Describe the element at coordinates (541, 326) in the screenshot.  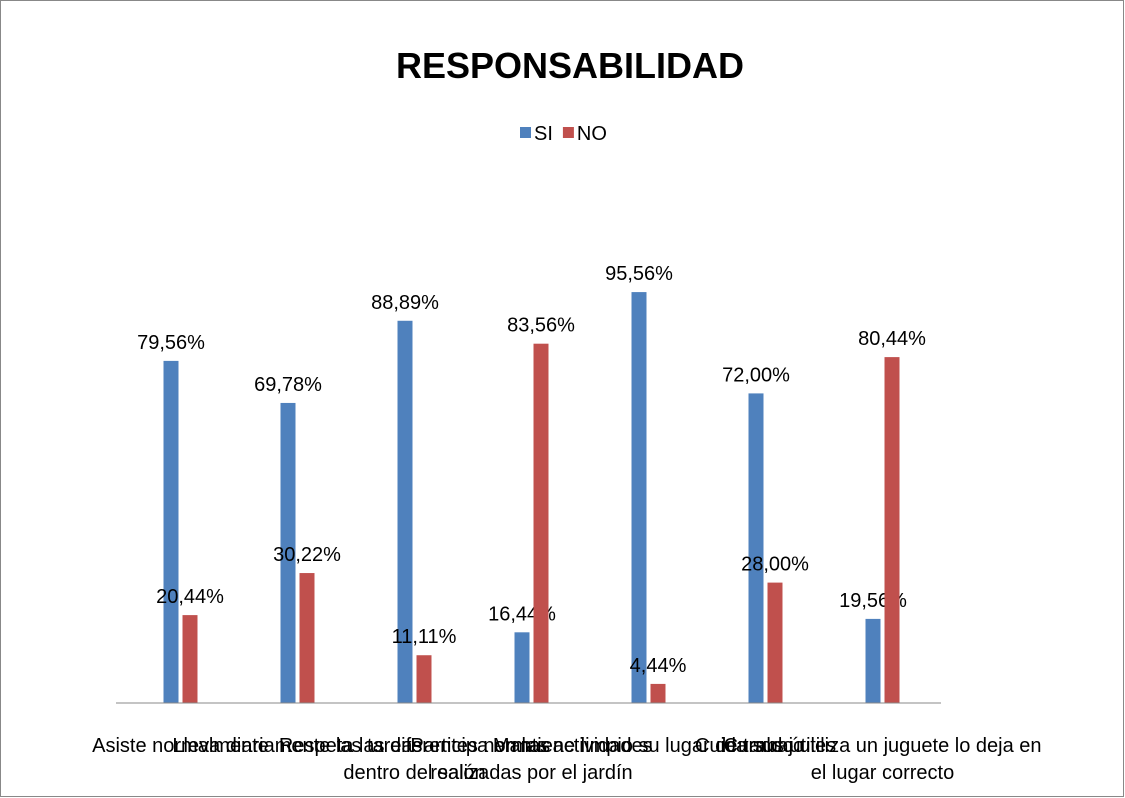
I see `data-label: 83,56%` at that location.